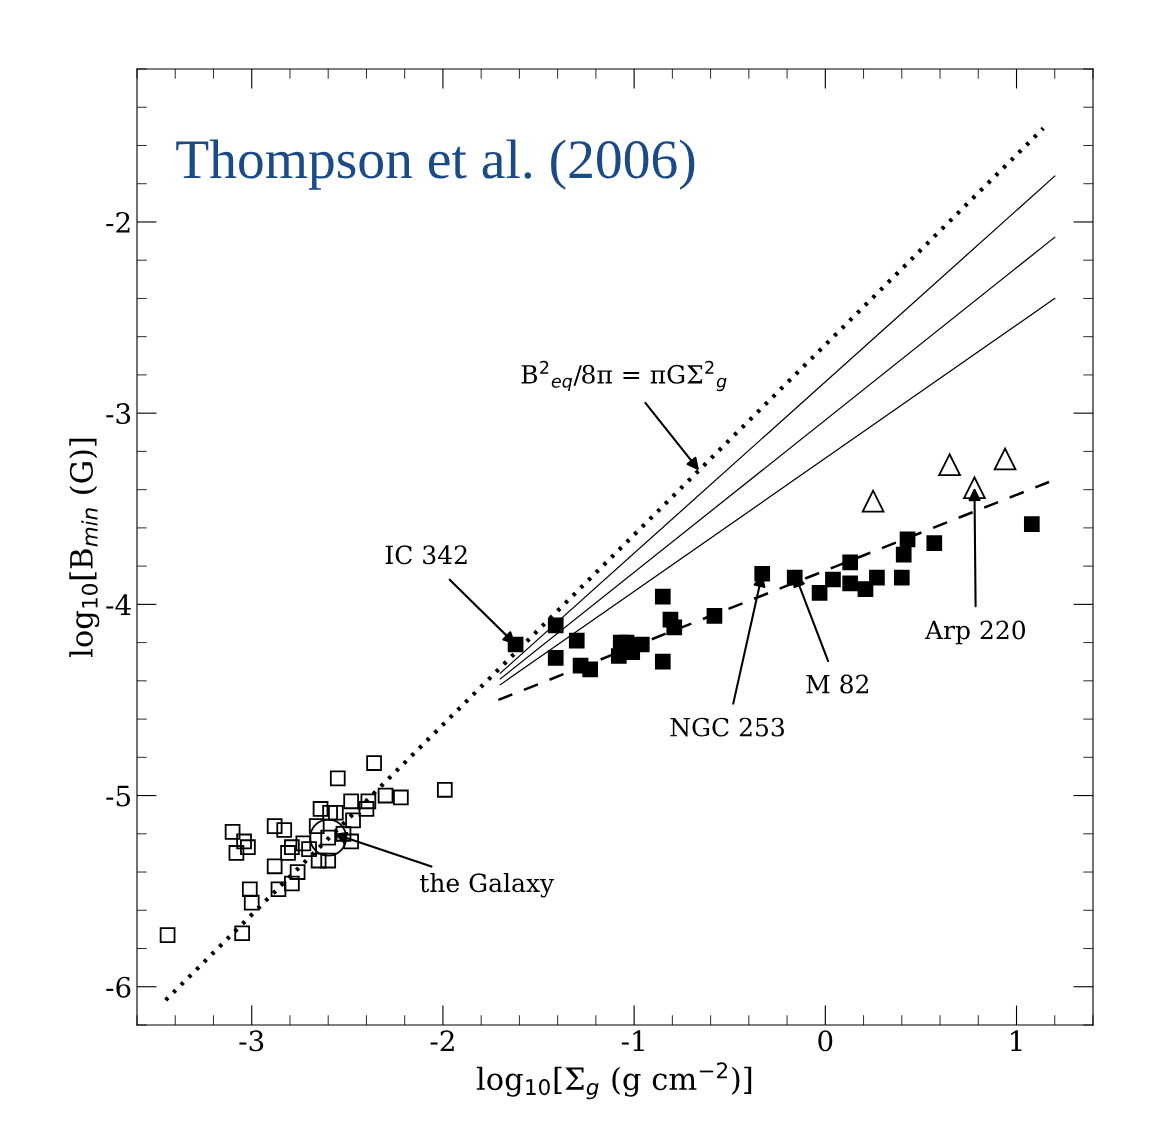 The height and width of the screenshot is (1129, 1156). I want to click on x-tick-label: 0, so click(825, 1041).